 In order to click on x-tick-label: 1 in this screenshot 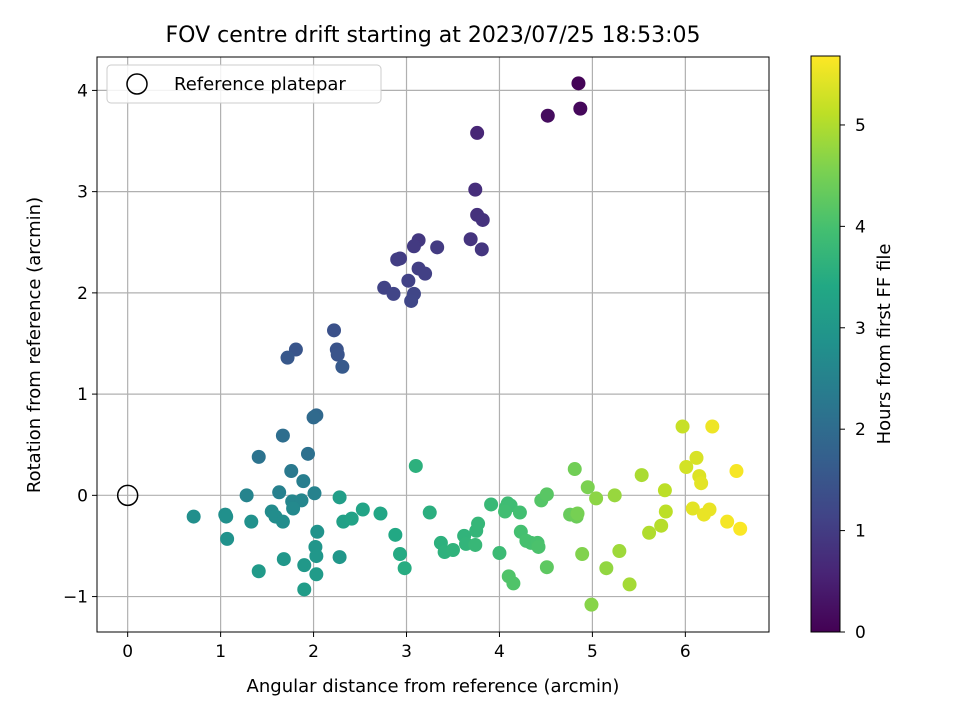, I will do `click(220, 652)`.